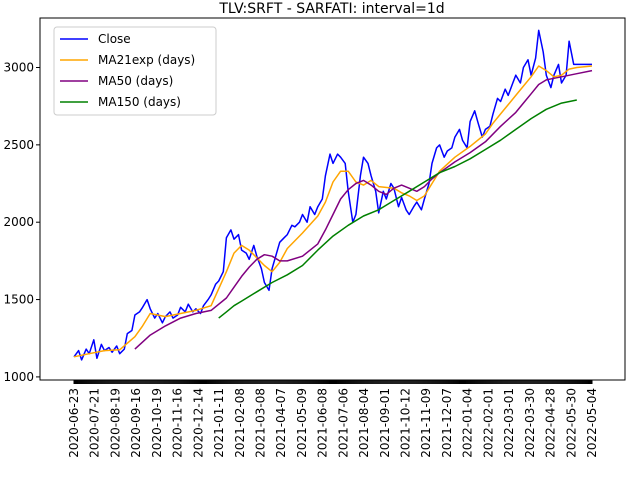 The width and height of the screenshot is (640, 480). What do you see at coordinates (530, 423) in the screenshot?
I see `x-tick-label: 2022-03-30` at bounding box center [530, 423].